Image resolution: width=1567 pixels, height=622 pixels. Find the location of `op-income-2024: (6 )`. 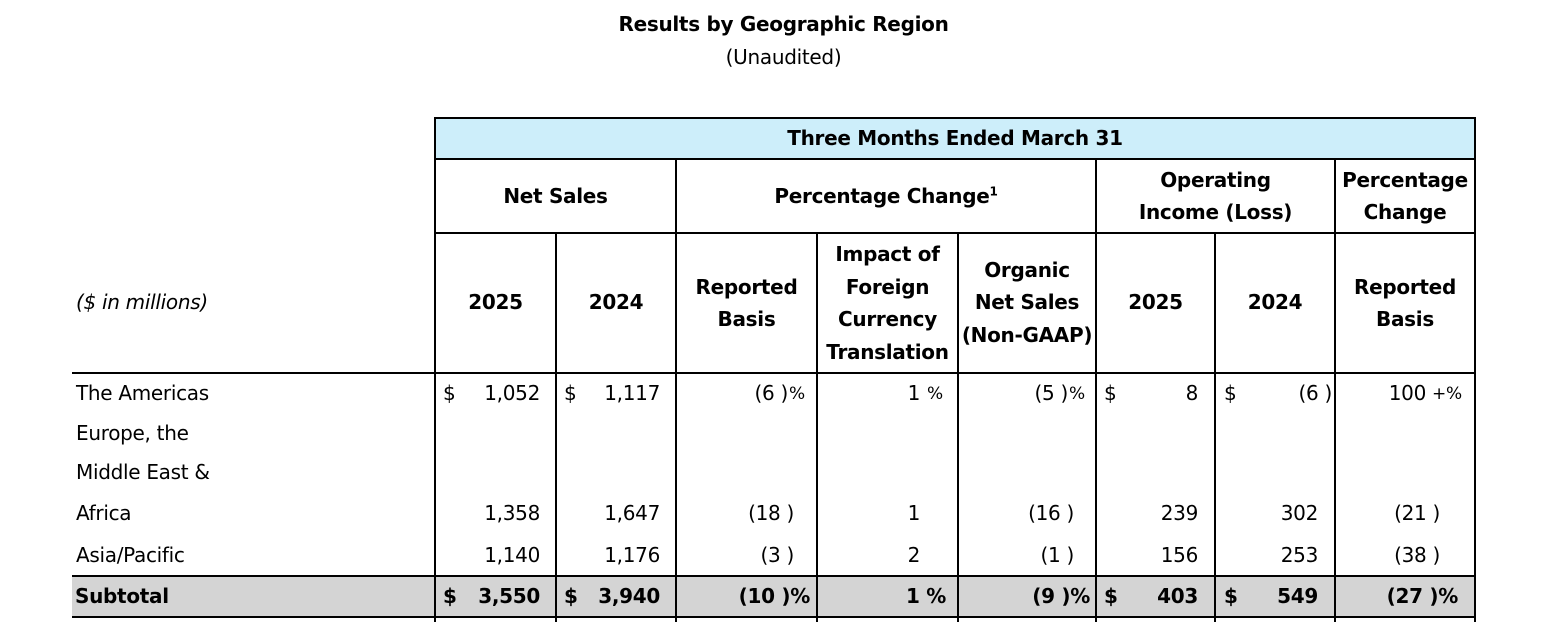

op-income-2024: (6 ) is located at coordinates (1315, 393).